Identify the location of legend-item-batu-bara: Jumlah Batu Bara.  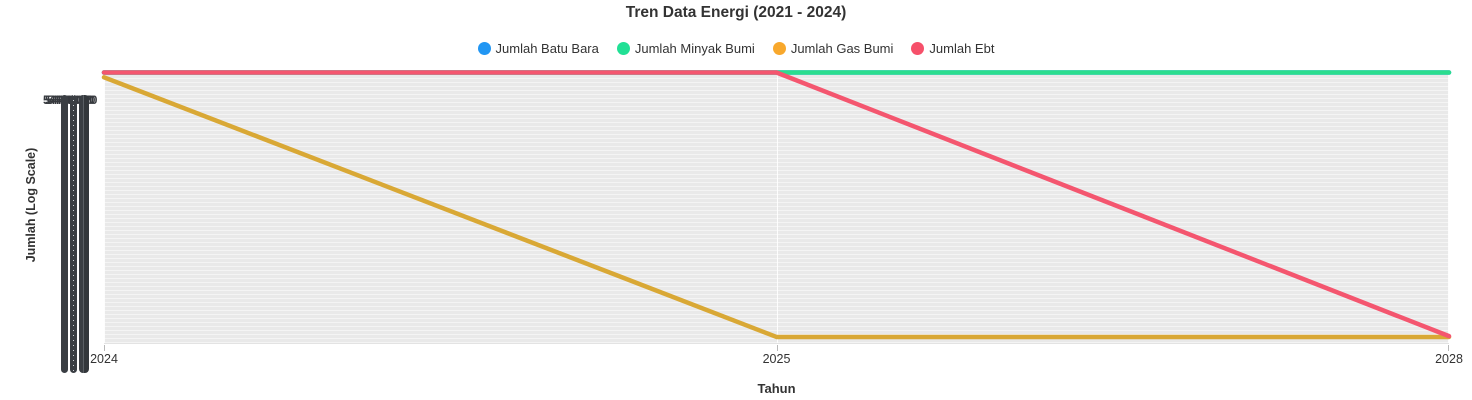
(538, 48).